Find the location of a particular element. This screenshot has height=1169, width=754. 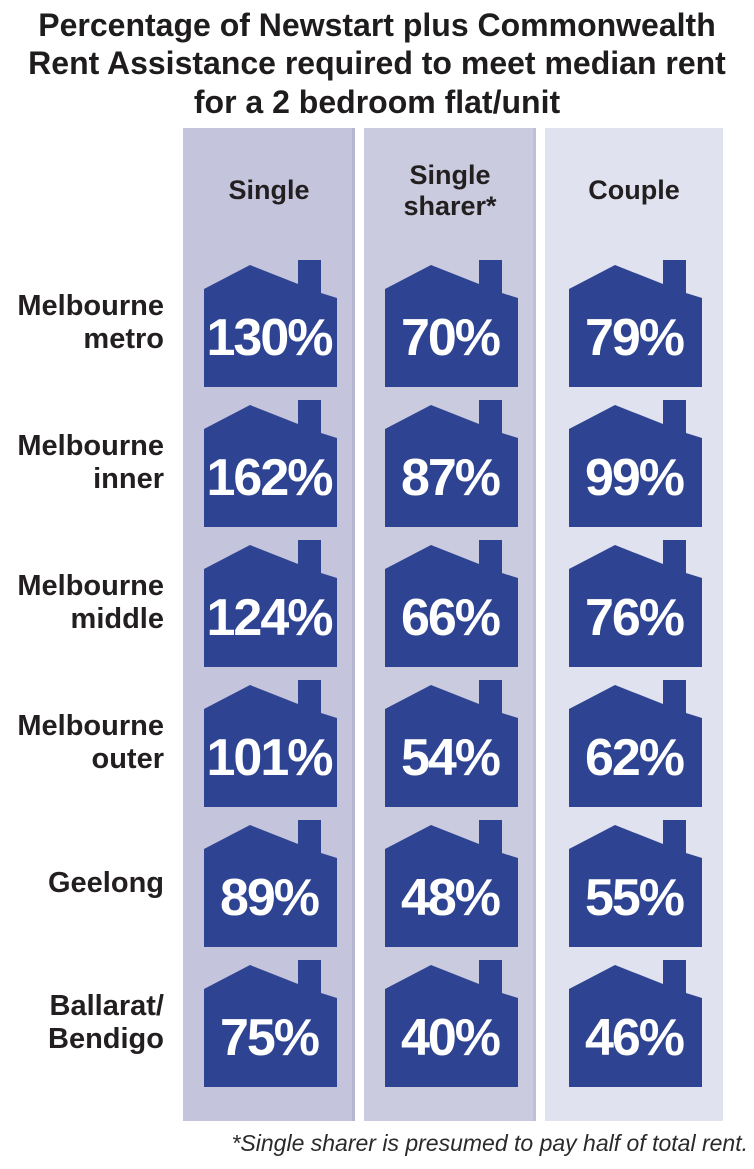

cell-outer-couple: 62% is located at coordinates (634, 743).